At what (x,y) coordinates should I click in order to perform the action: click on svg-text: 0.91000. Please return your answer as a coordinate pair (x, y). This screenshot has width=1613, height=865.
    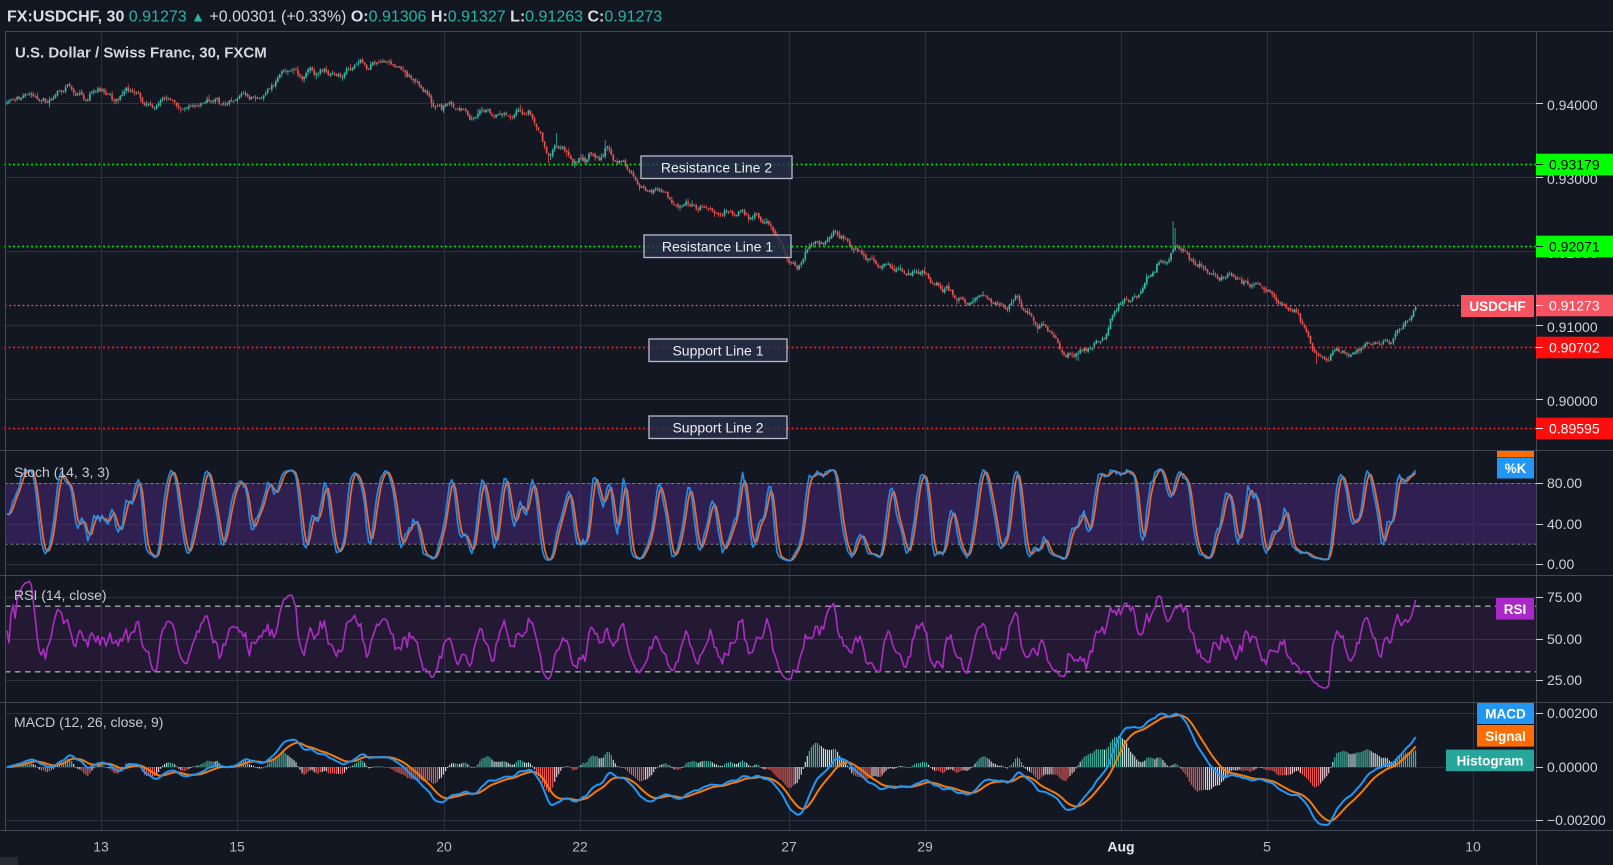
    Looking at the image, I should click on (1572, 327).